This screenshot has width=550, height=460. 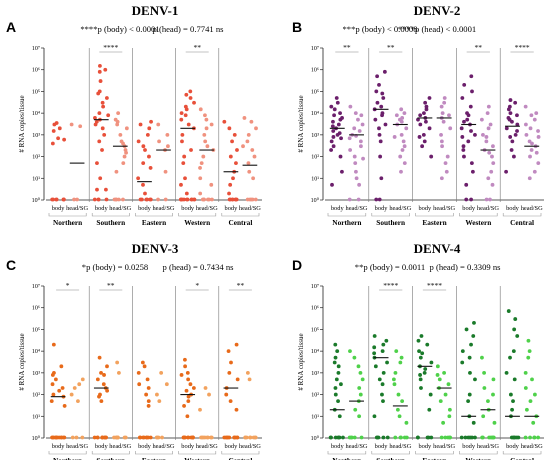 I want to click on sig-label: *, so click(x=68, y=285).